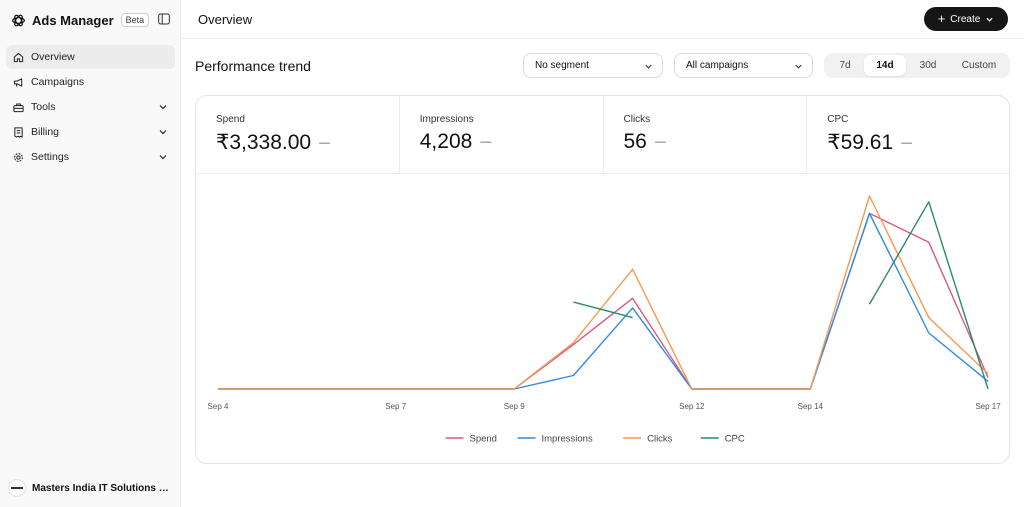 This screenshot has height=507, width=1024. I want to click on x-tick-label: Sep 4, so click(218, 406).